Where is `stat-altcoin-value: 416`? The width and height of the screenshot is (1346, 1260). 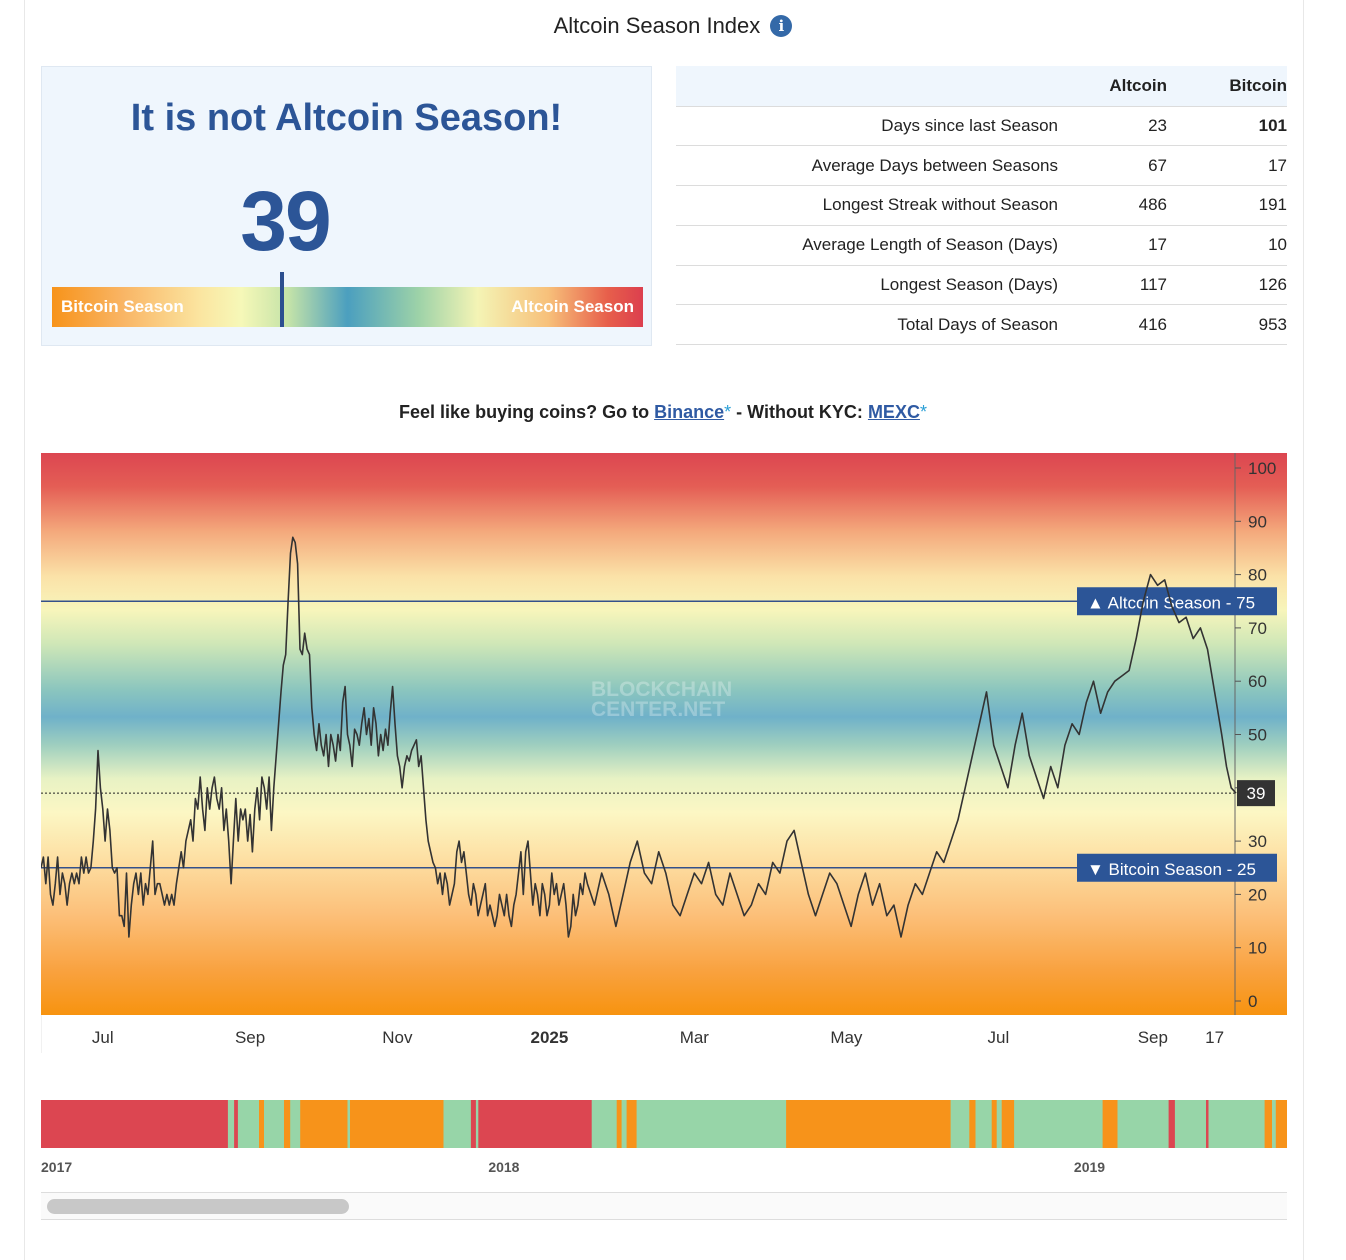 stat-altcoin-value: 416 is located at coordinates (1121, 325).